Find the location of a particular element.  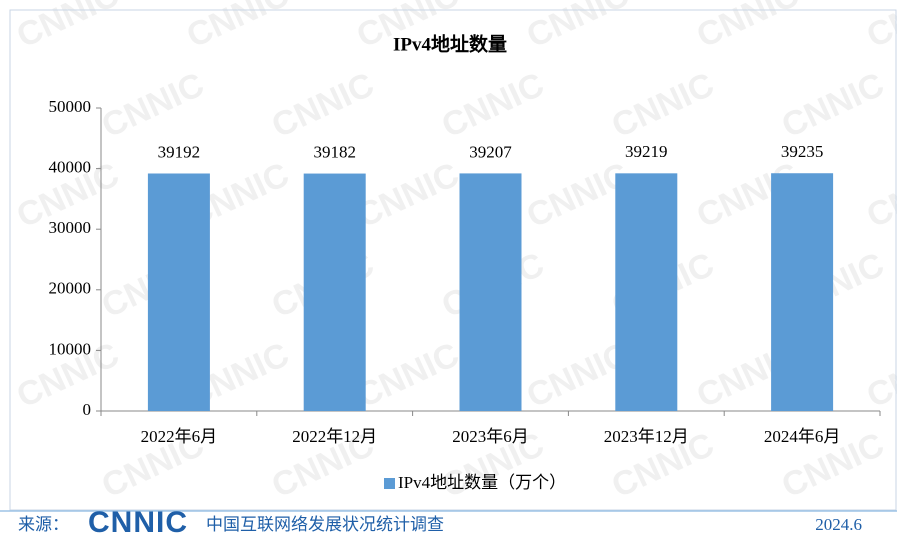

x-tick-label: 2023年12月 is located at coordinates (646, 436).